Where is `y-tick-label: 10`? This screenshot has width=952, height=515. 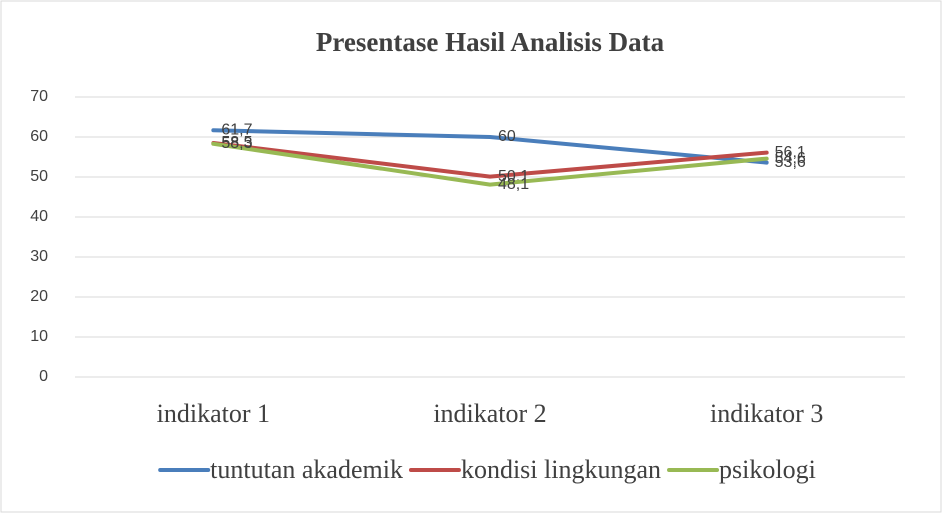
y-tick-label: 10 is located at coordinates (39, 336).